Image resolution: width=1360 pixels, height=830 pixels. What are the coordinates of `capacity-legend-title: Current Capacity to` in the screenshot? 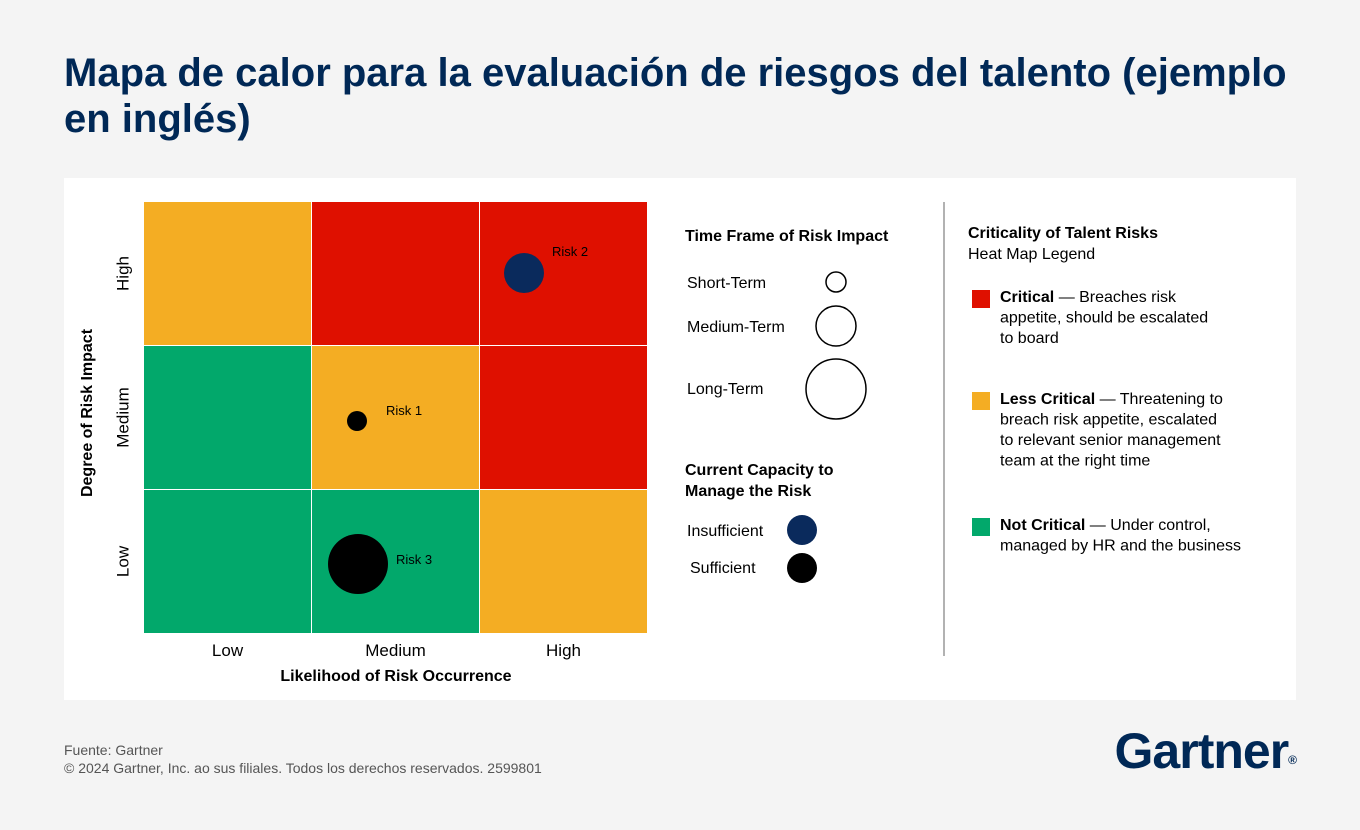 It's located at (759, 470).